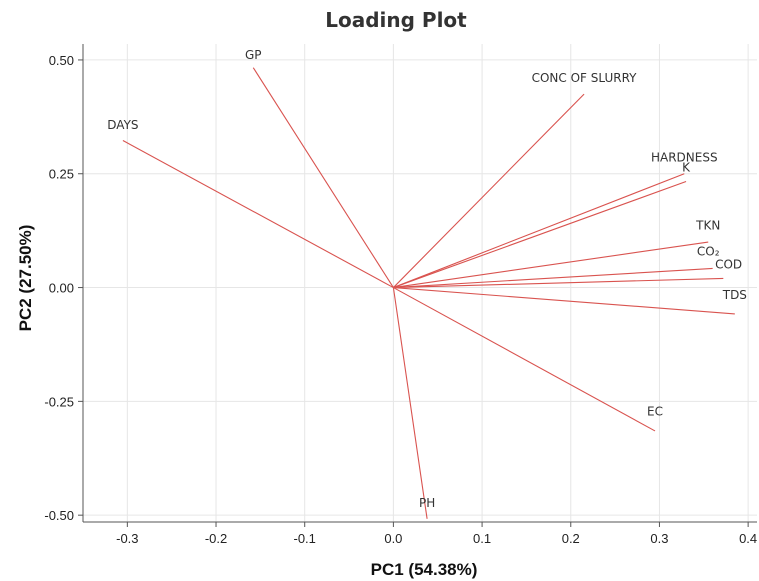 The image size is (759, 581). What do you see at coordinates (216, 538) in the screenshot?
I see `x-tick-label: -0.2` at bounding box center [216, 538].